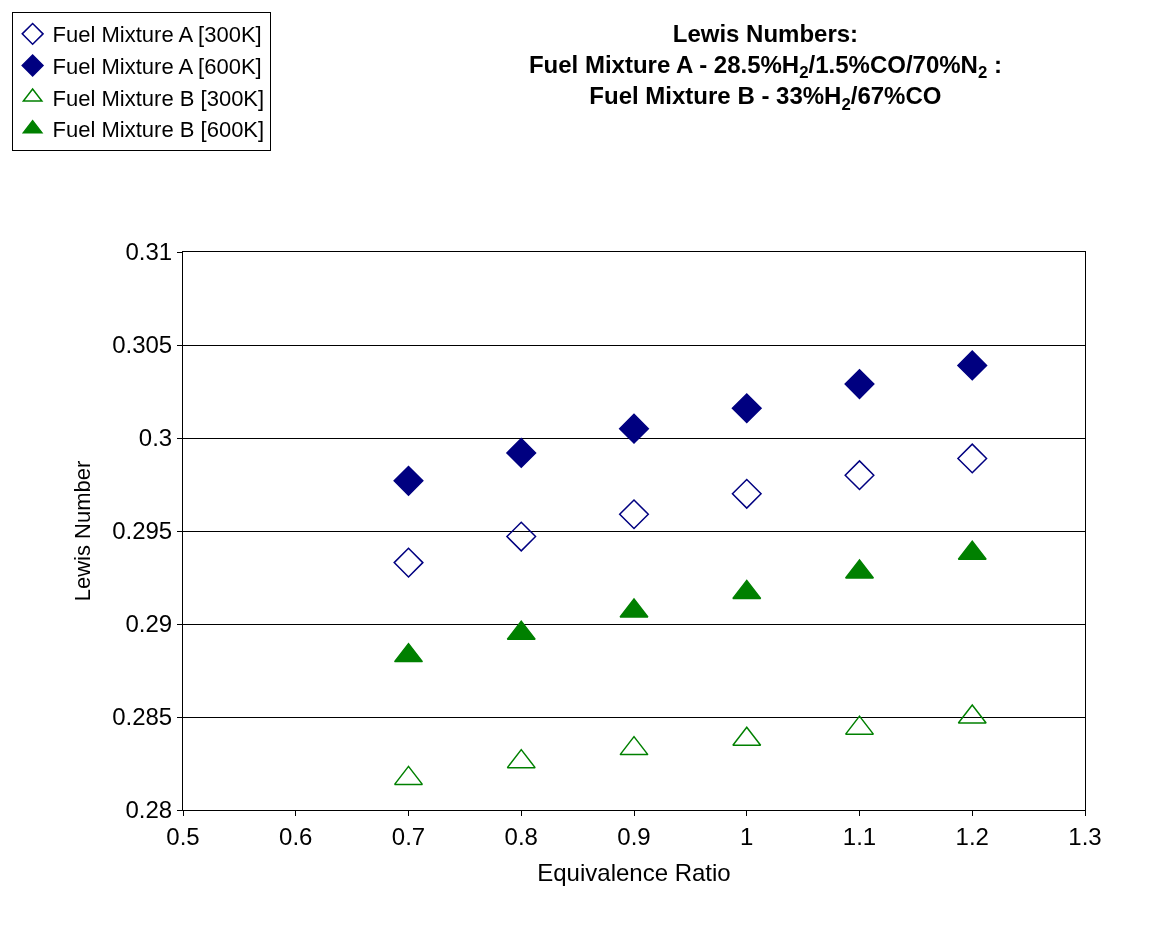 The width and height of the screenshot is (1151, 935). I want to click on y-tick-label: 0.285, so click(142, 717).